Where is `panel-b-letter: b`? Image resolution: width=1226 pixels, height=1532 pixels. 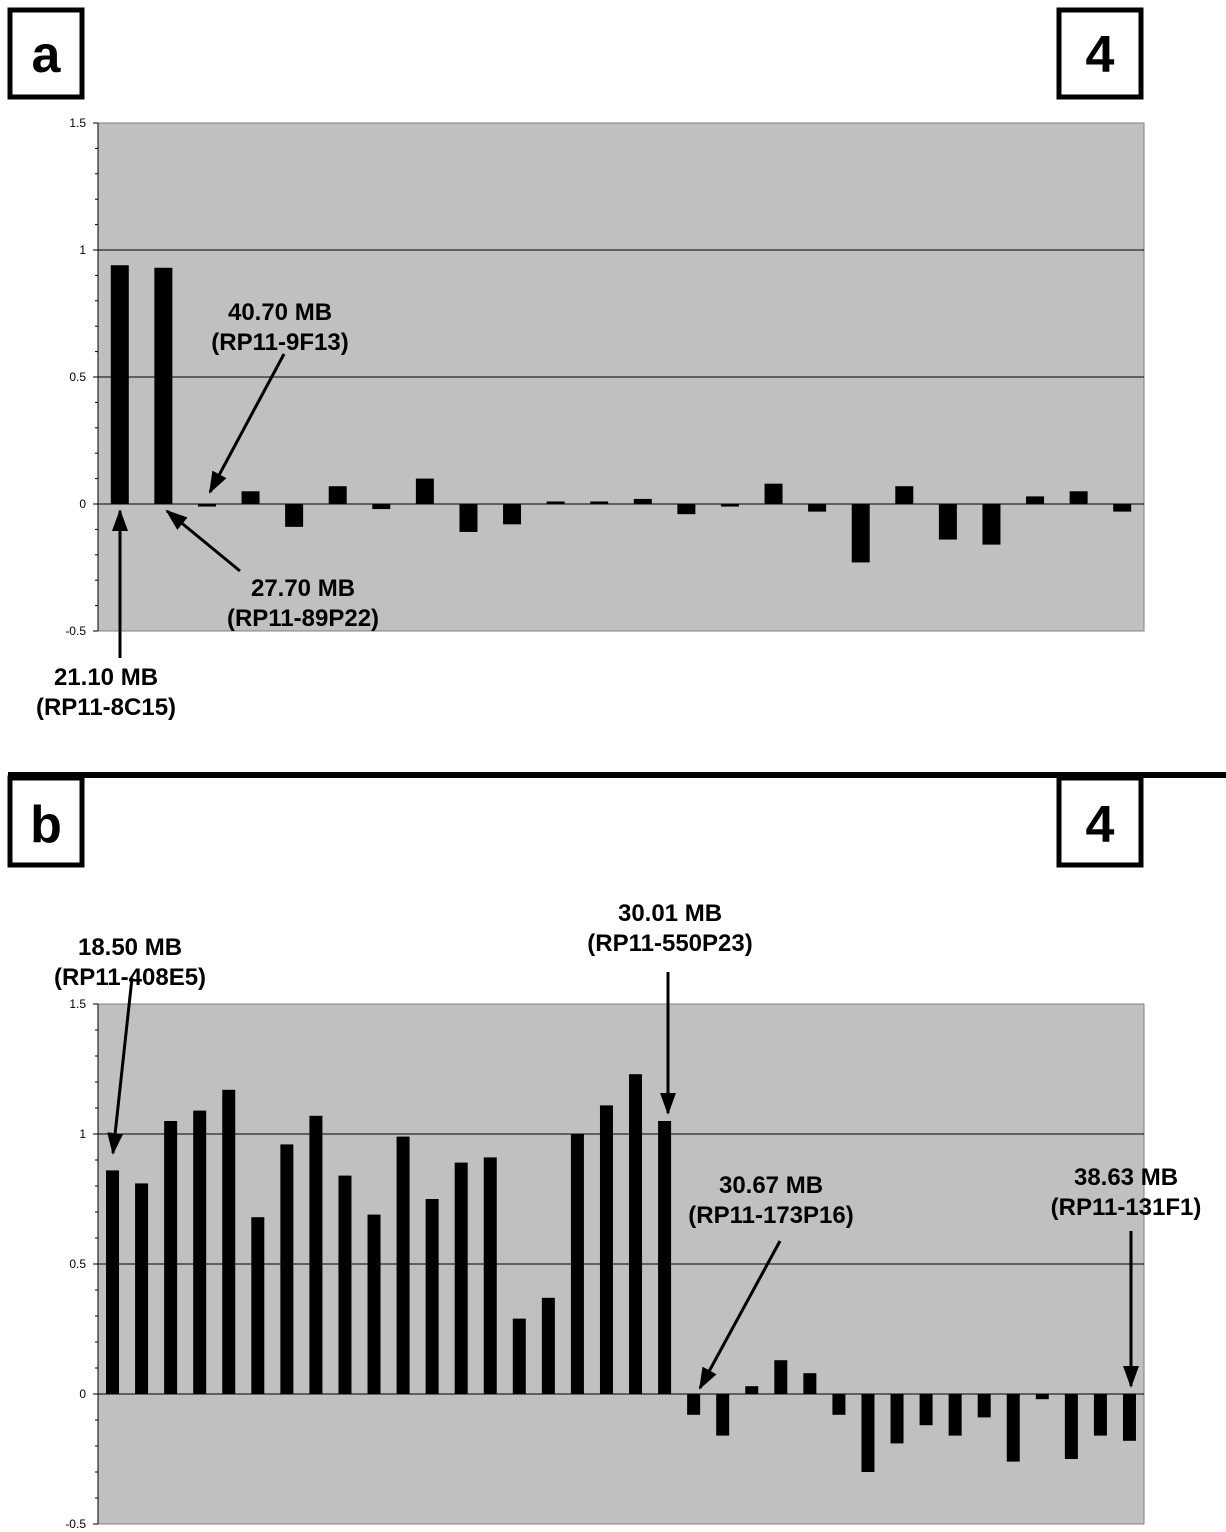
panel-b-letter: b is located at coordinates (46, 825).